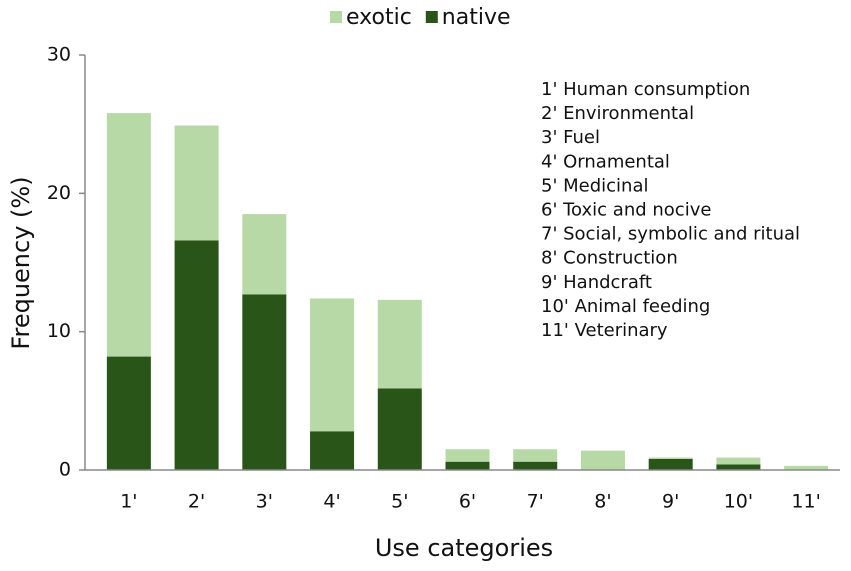  I want to click on annotation: 10' Animal feeding, so click(625, 306).